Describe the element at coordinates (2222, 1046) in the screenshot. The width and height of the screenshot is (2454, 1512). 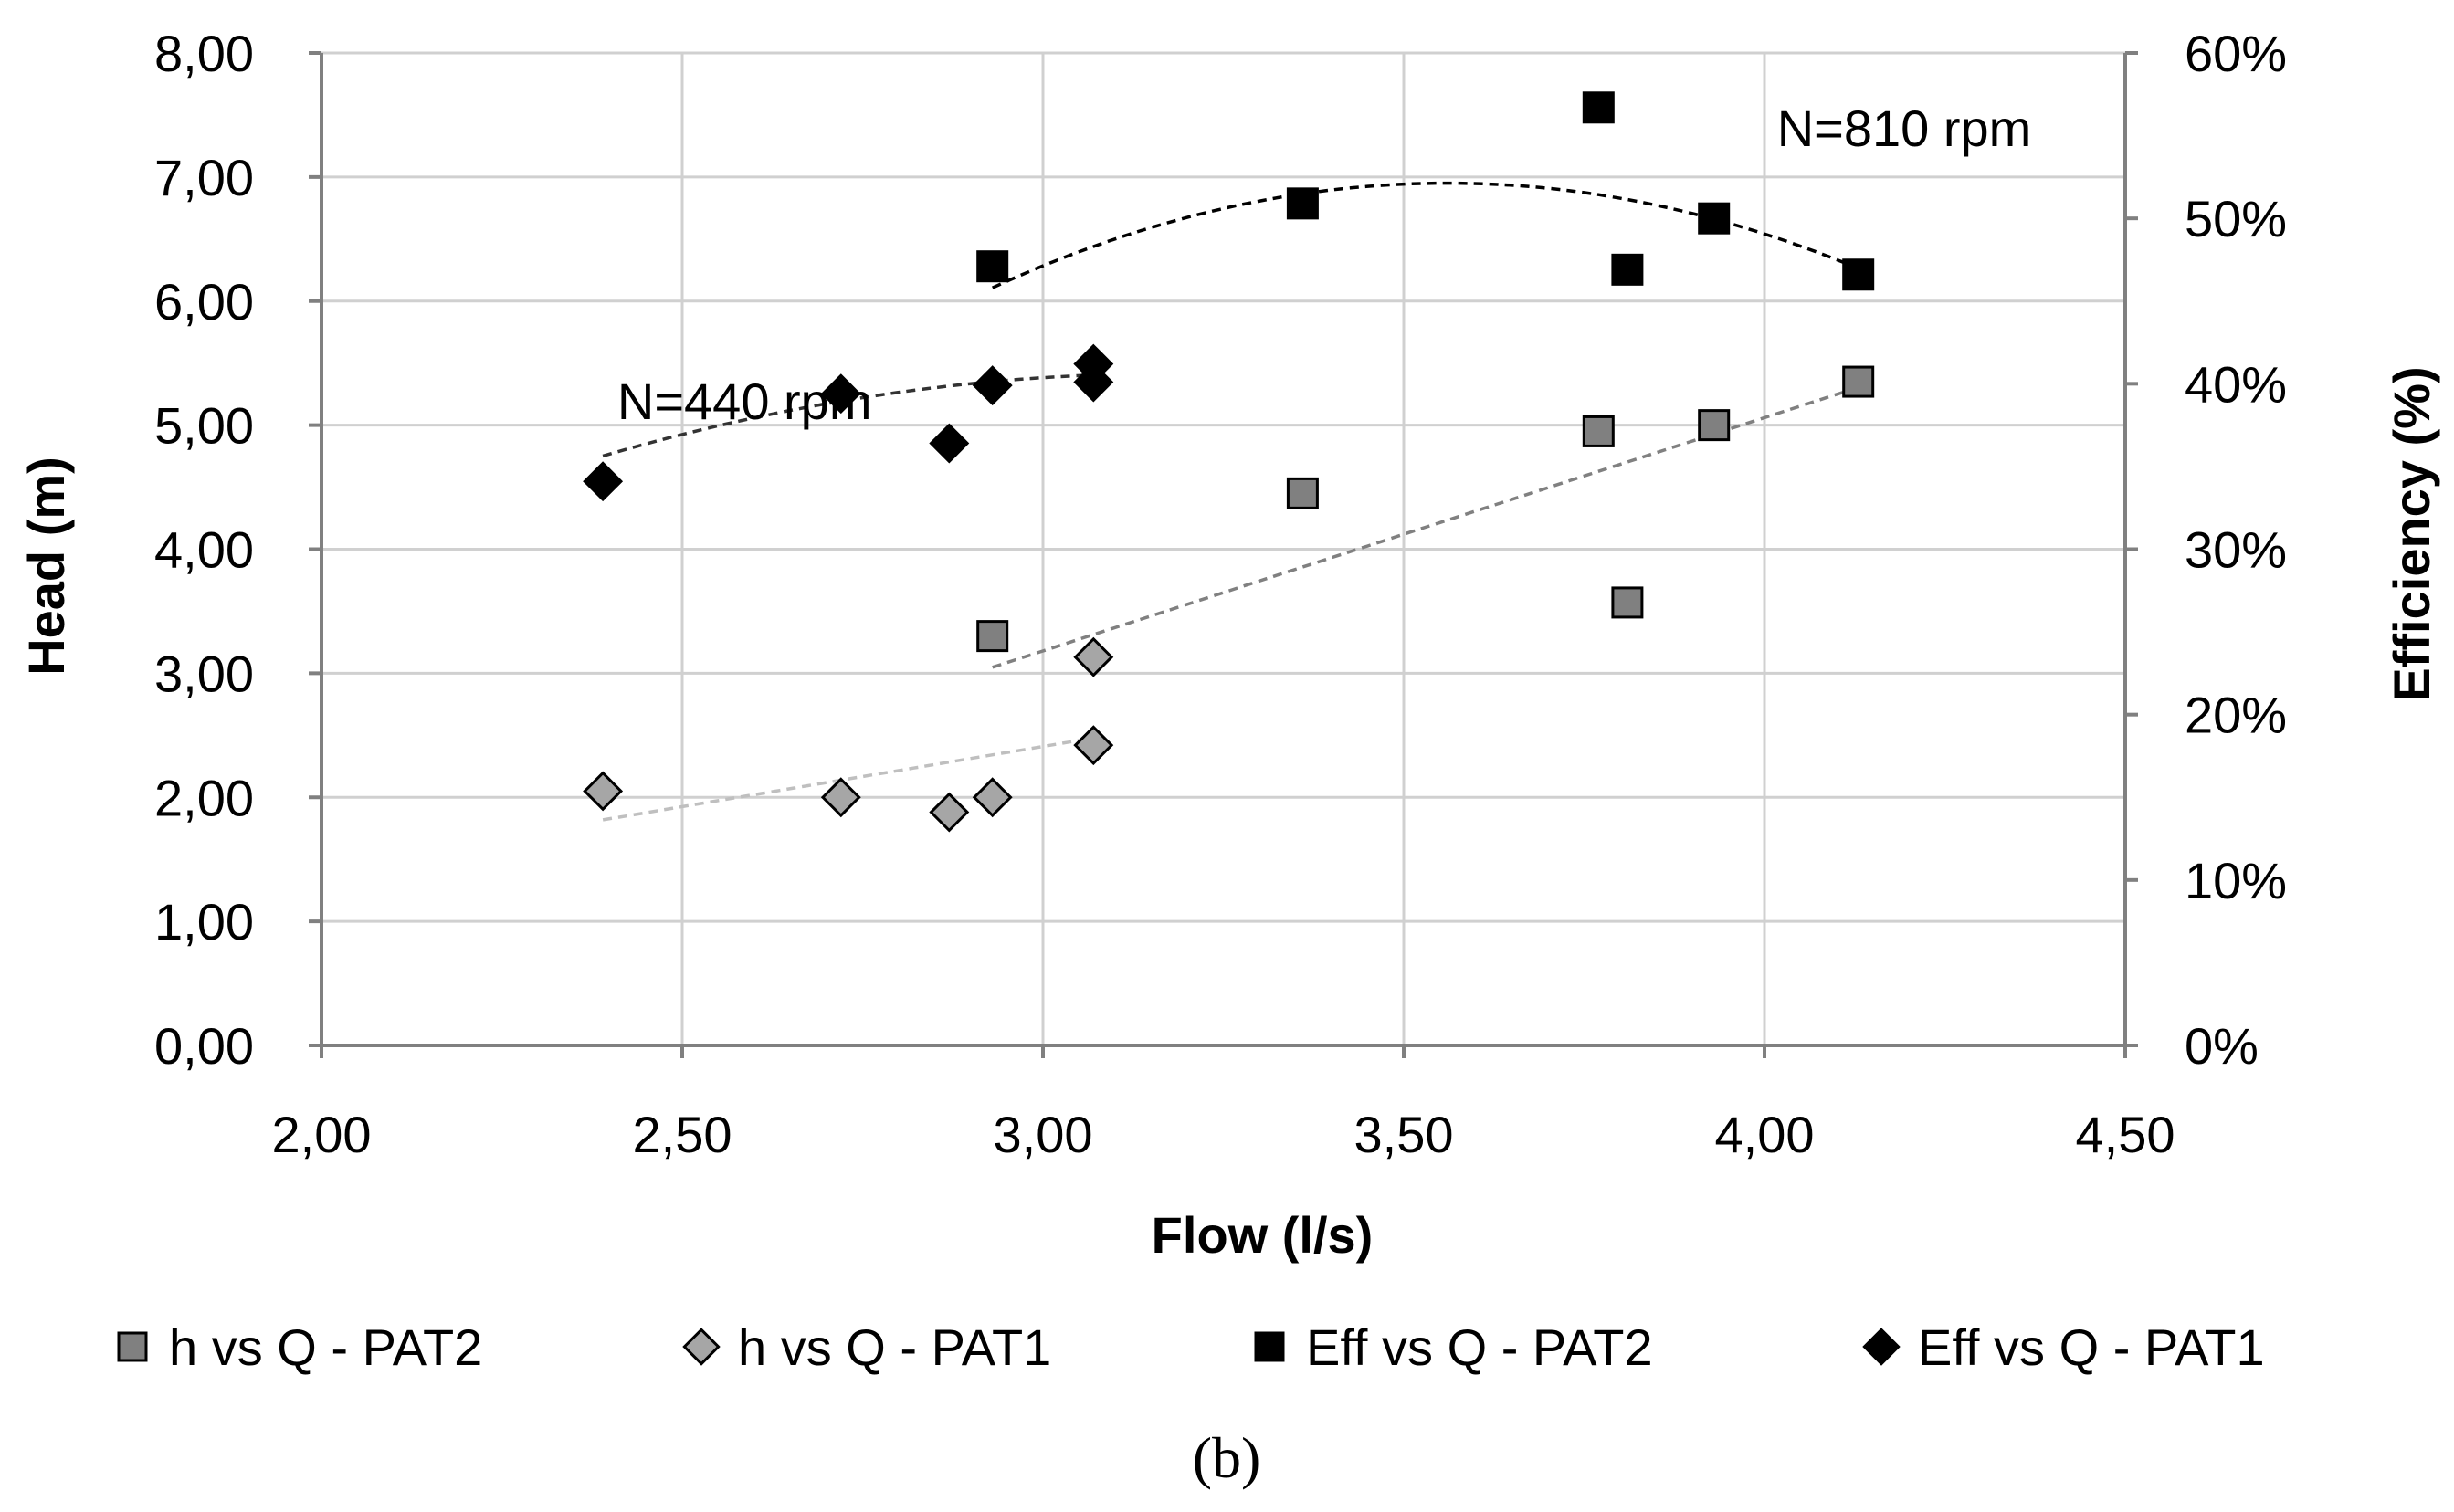
I see `y2-tick-label: 0%` at that location.